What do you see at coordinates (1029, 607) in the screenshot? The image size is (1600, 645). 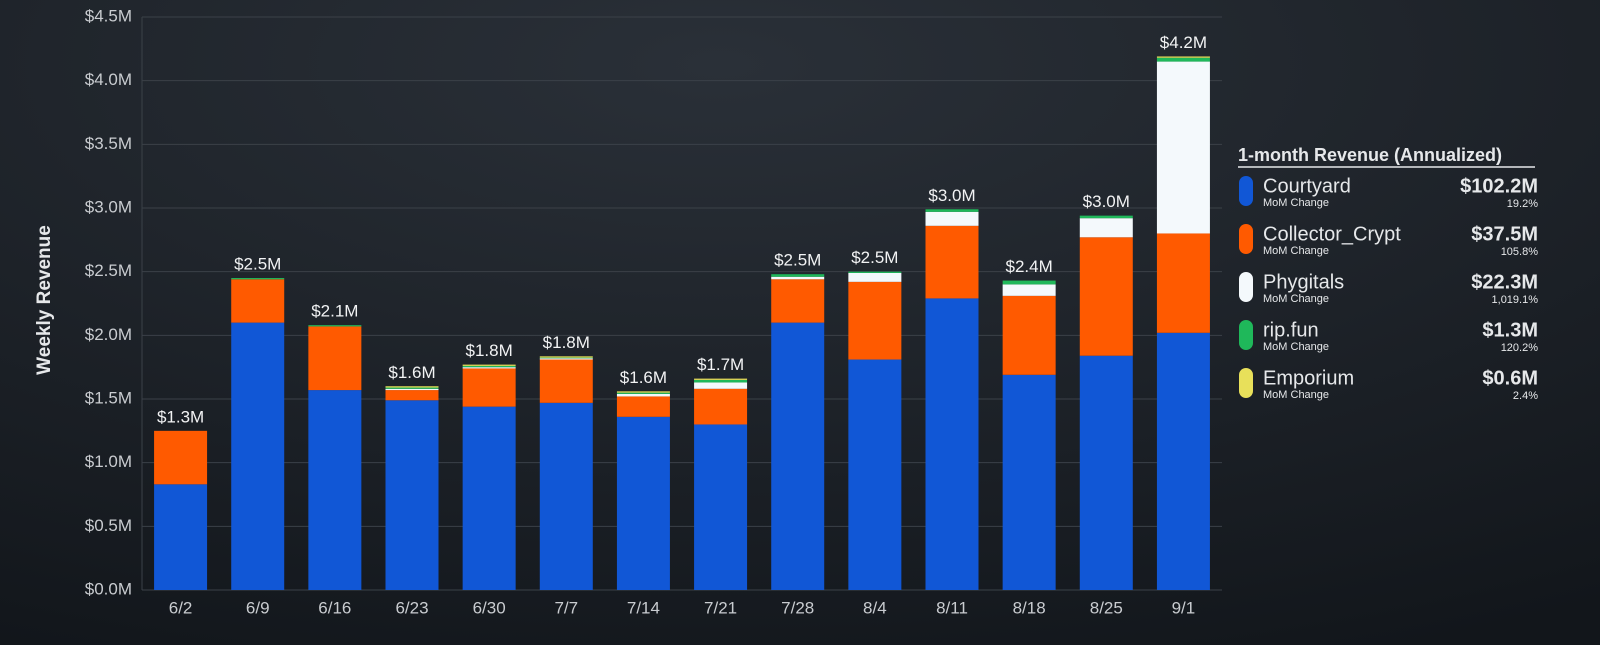 I see `x-tick-label: 8/18` at bounding box center [1029, 607].